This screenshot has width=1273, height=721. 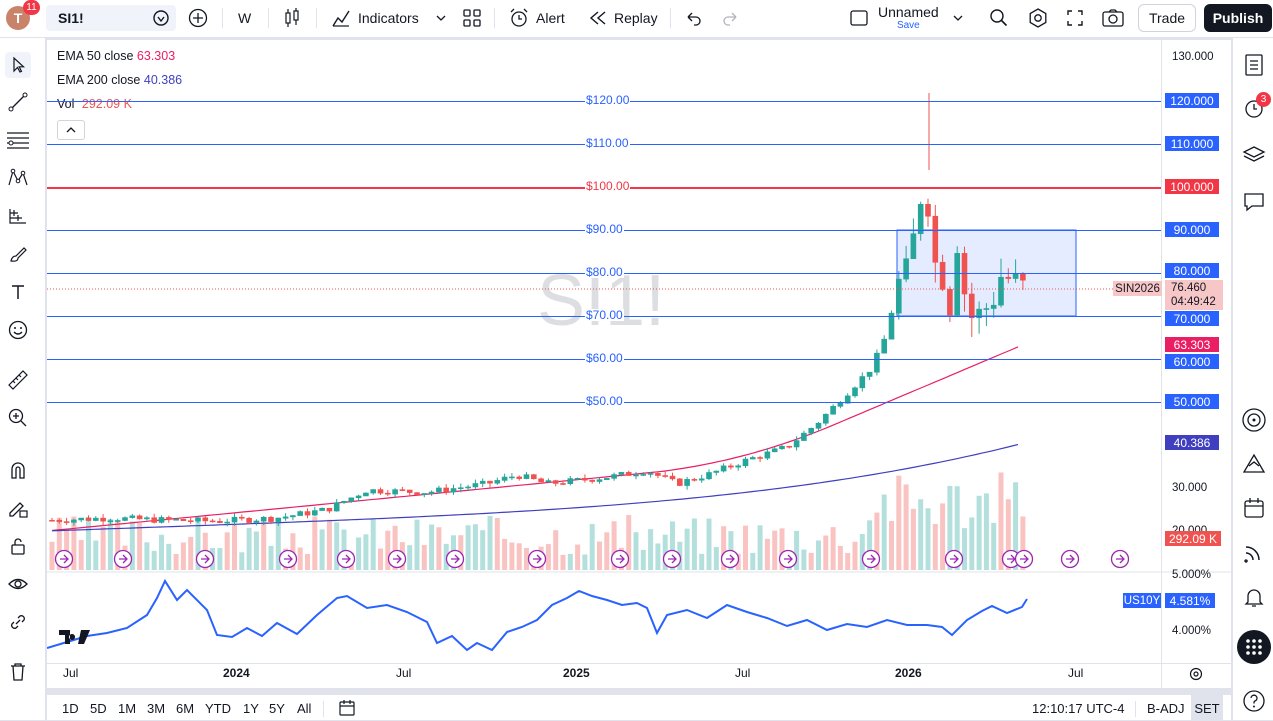 I want to click on collapse-legend-button, so click(x=71, y=130).